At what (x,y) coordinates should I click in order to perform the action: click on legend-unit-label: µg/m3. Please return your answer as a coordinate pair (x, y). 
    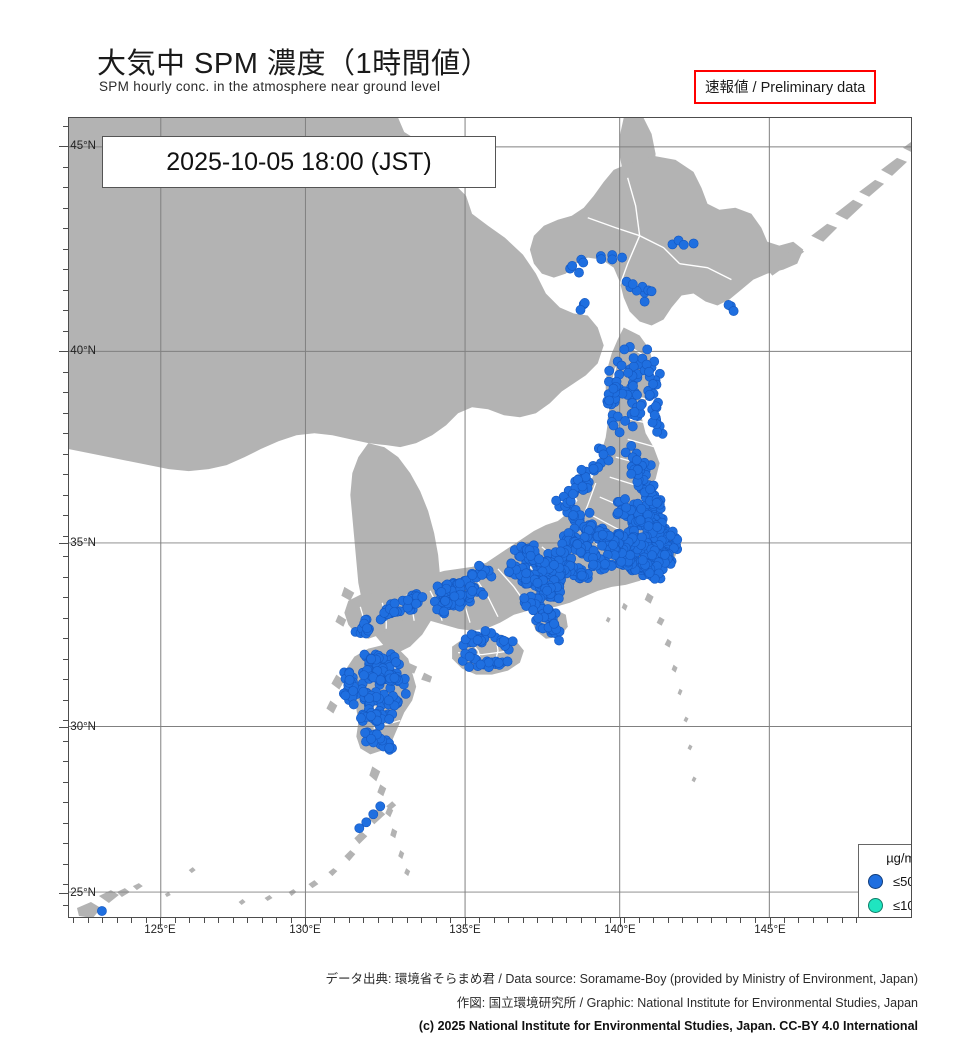
    Looking at the image, I should click on (885, 857).